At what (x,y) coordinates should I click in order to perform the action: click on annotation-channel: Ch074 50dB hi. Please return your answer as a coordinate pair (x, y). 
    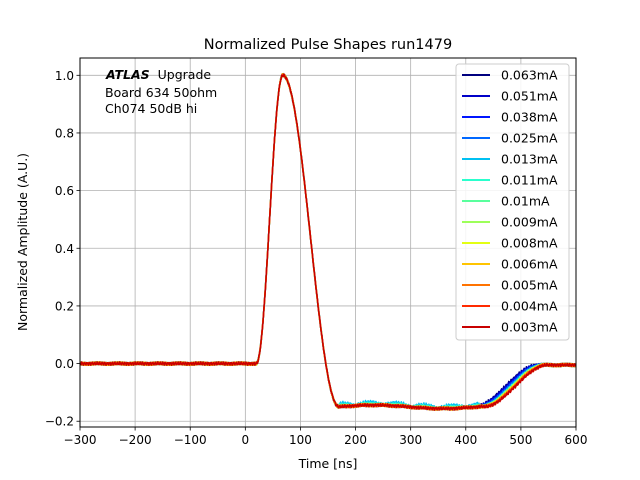
    Looking at the image, I should click on (151, 108).